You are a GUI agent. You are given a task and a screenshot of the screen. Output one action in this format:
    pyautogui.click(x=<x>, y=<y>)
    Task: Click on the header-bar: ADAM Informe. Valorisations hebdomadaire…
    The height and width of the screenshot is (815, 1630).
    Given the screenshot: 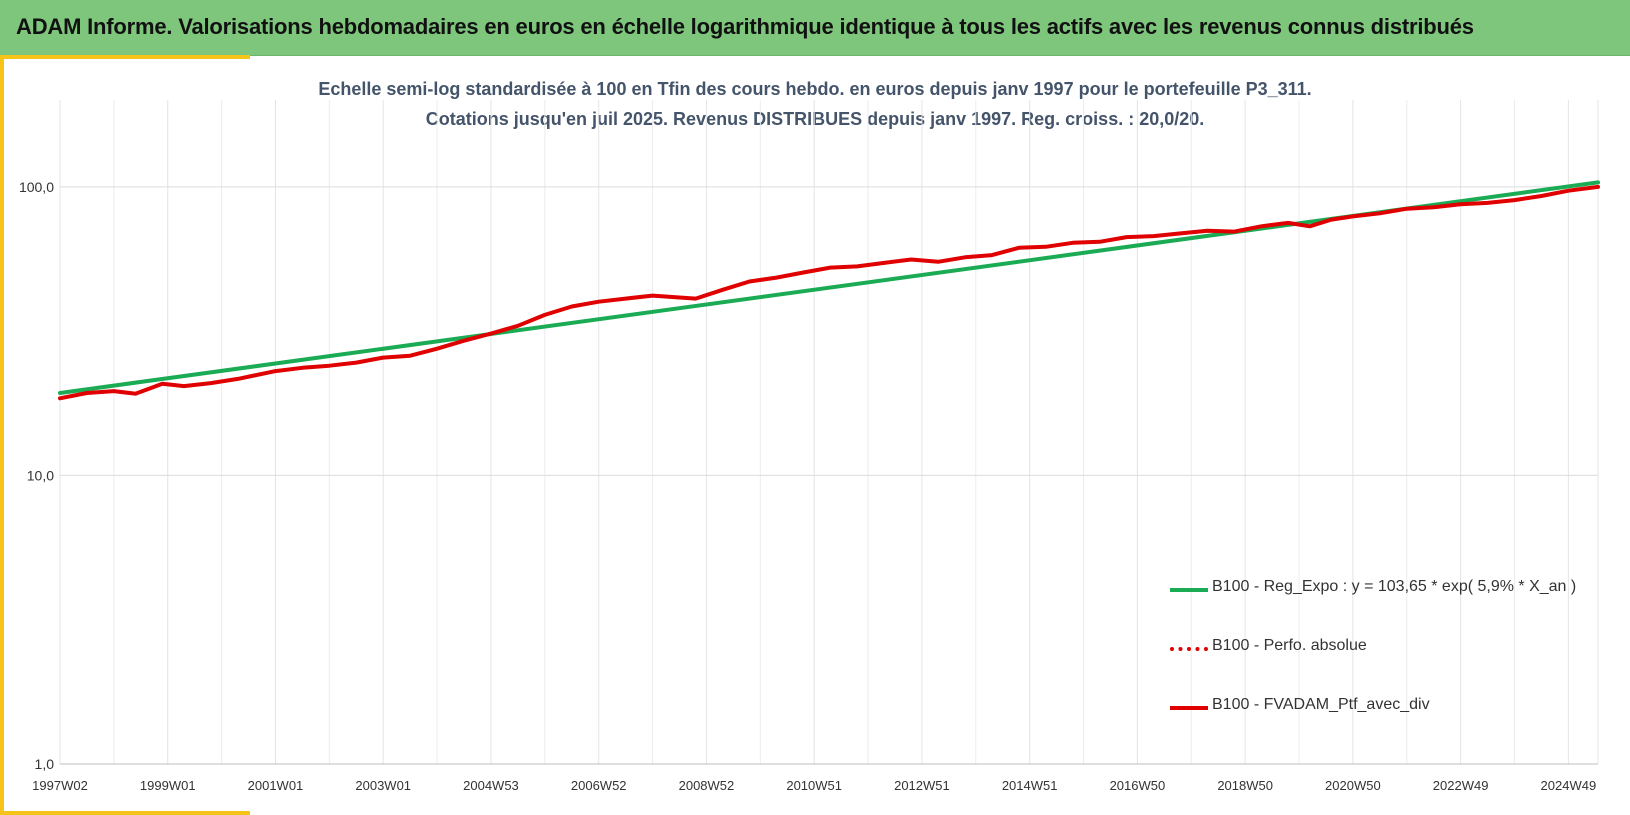 What is the action you would take?
    pyautogui.click(x=815, y=28)
    